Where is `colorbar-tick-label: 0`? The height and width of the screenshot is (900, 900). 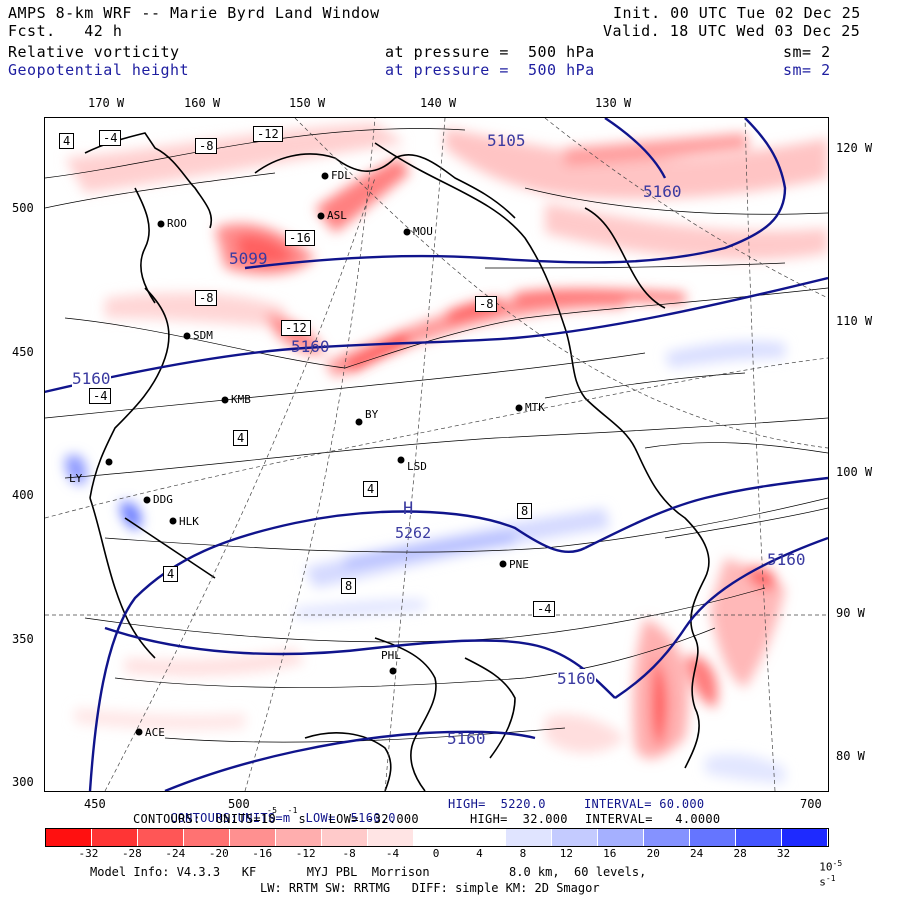
colorbar-tick-label: 0 is located at coordinates (436, 853).